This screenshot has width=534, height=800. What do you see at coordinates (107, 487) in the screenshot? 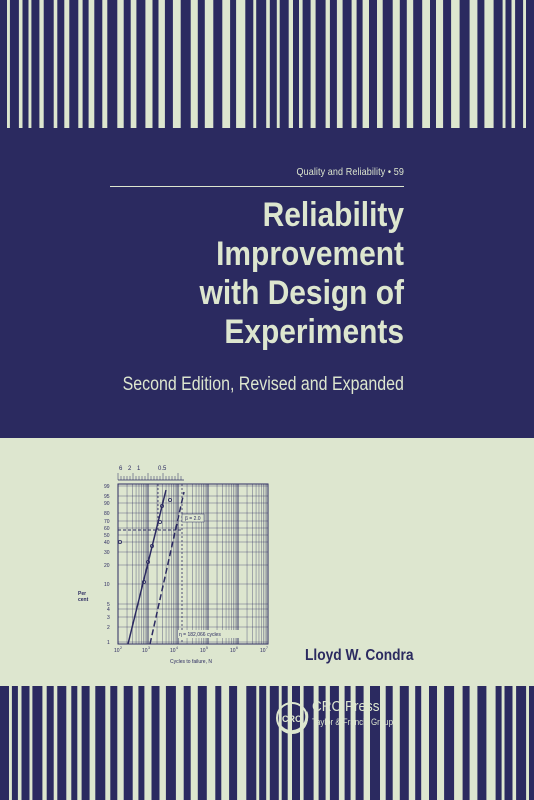
I see `y-tick-label: 99` at bounding box center [107, 487].